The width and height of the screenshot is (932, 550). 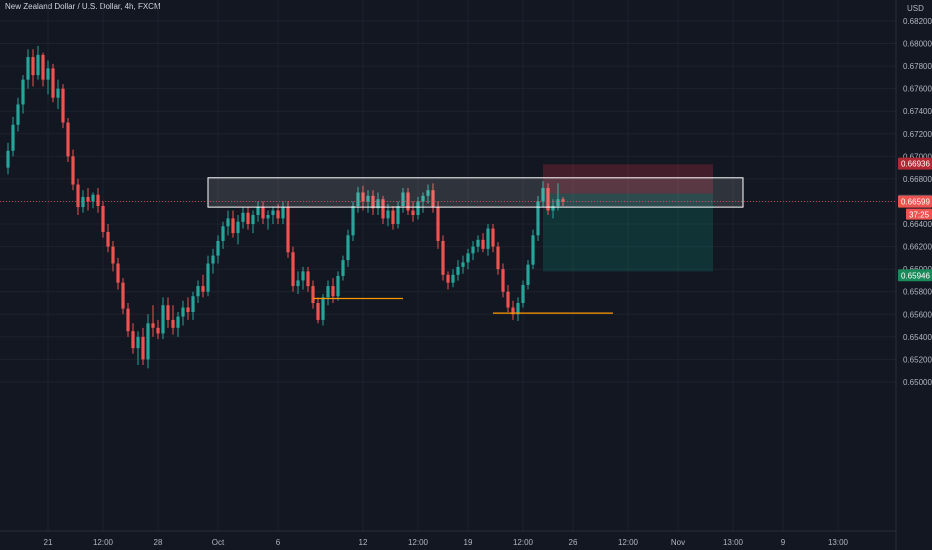 I want to click on resistance-zone-rectangle, so click(x=475, y=192).